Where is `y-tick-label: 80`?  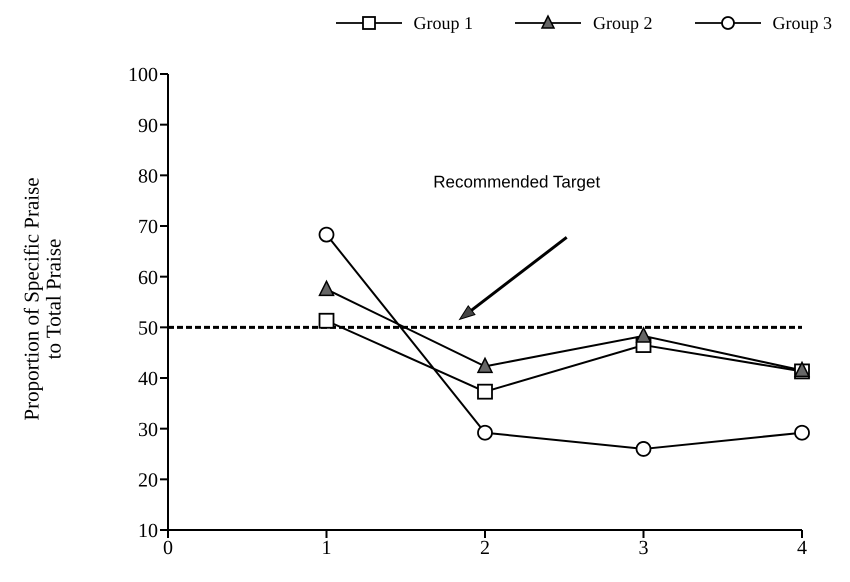
y-tick-label: 80 is located at coordinates (148, 176).